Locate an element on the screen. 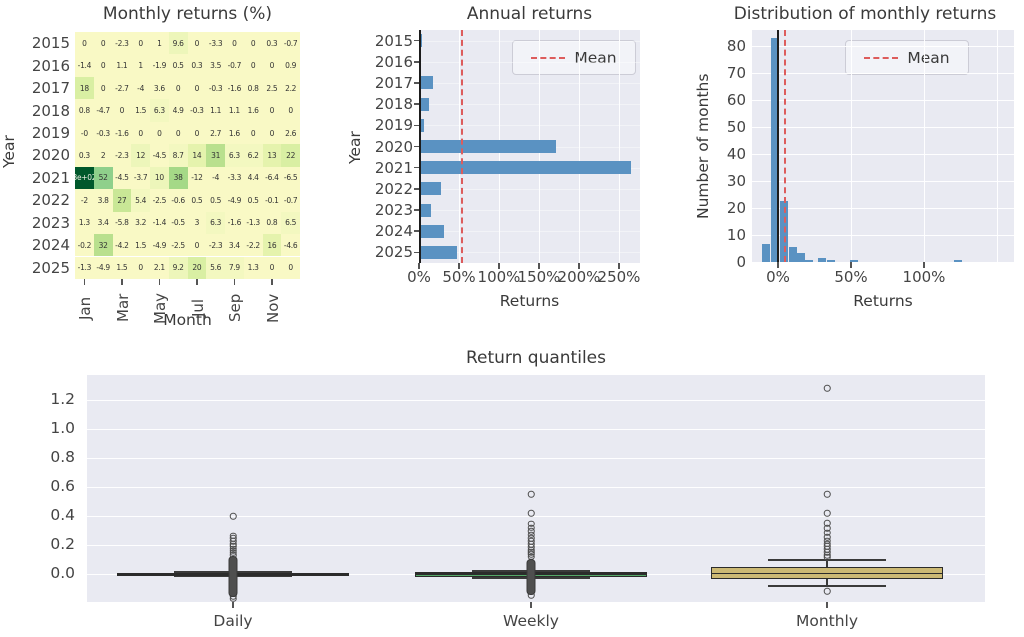  heatmap-cell: 2.1 is located at coordinates (159, 267).